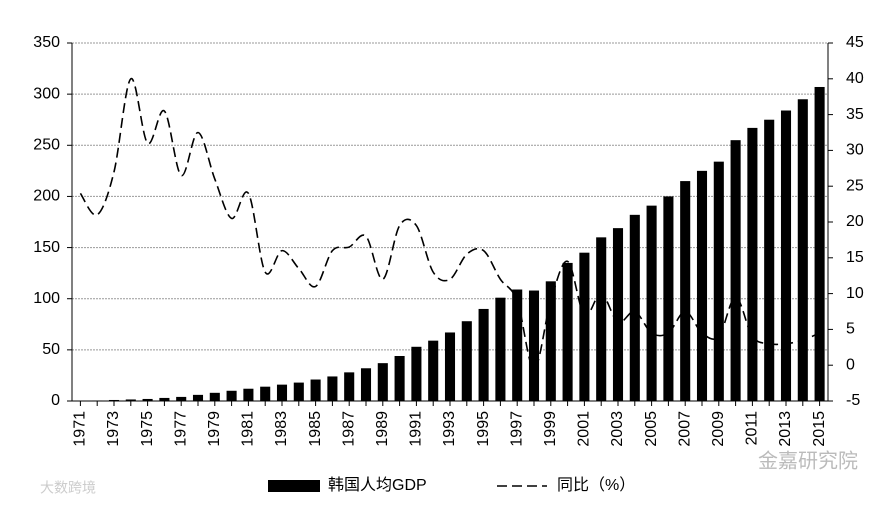 This screenshot has width=888, height=505. I want to click on x-tick-label: 1989, so click(382, 429).